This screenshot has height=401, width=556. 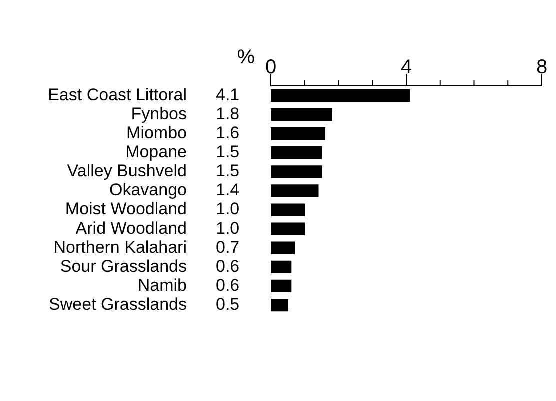 What do you see at coordinates (117, 94) in the screenshot?
I see `y-tick-label: East Coast Littoral` at bounding box center [117, 94].